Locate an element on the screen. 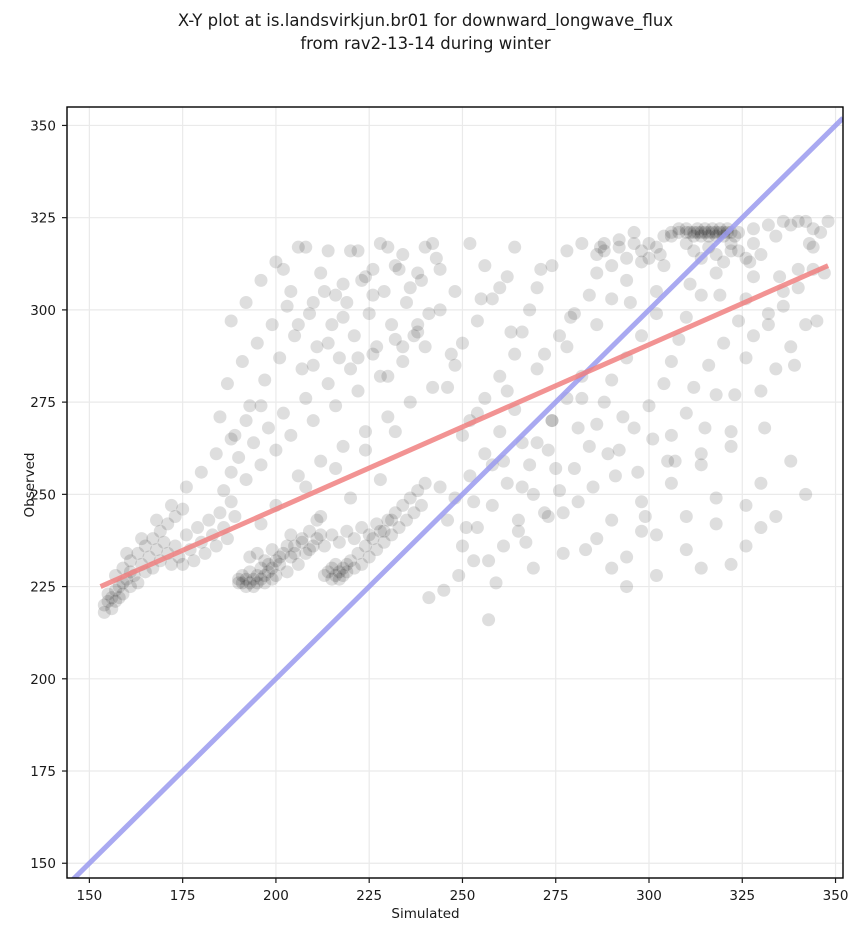 Image resolution: width=851 pixels, height=934 pixels. x-tick-label: 175 is located at coordinates (183, 896).